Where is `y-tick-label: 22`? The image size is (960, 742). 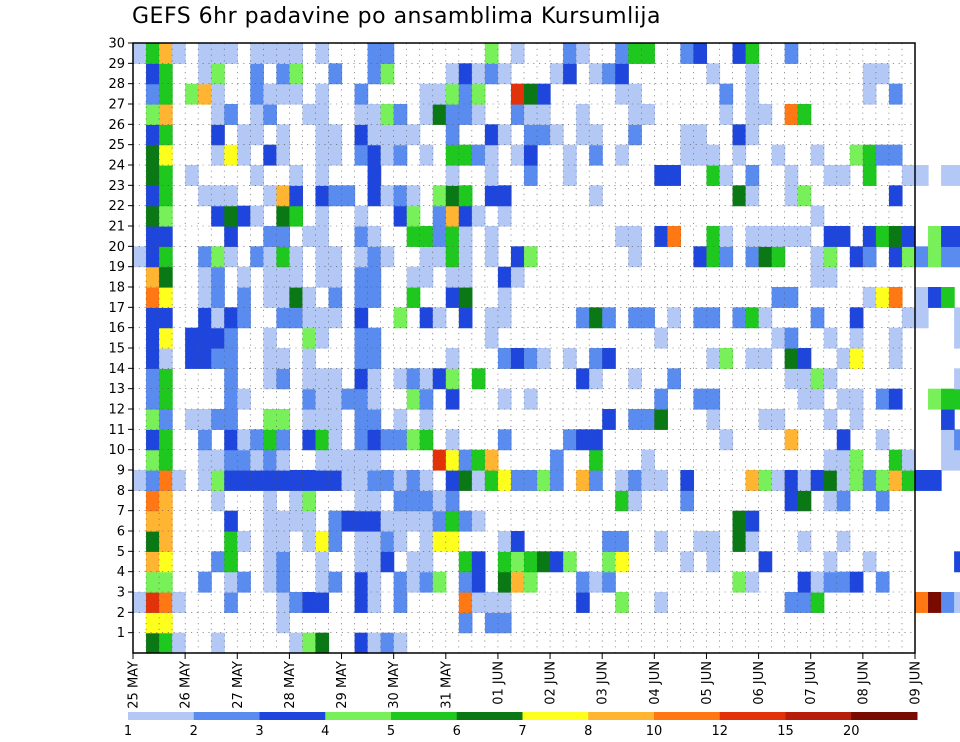
y-tick-label: 22 is located at coordinates (116, 206).